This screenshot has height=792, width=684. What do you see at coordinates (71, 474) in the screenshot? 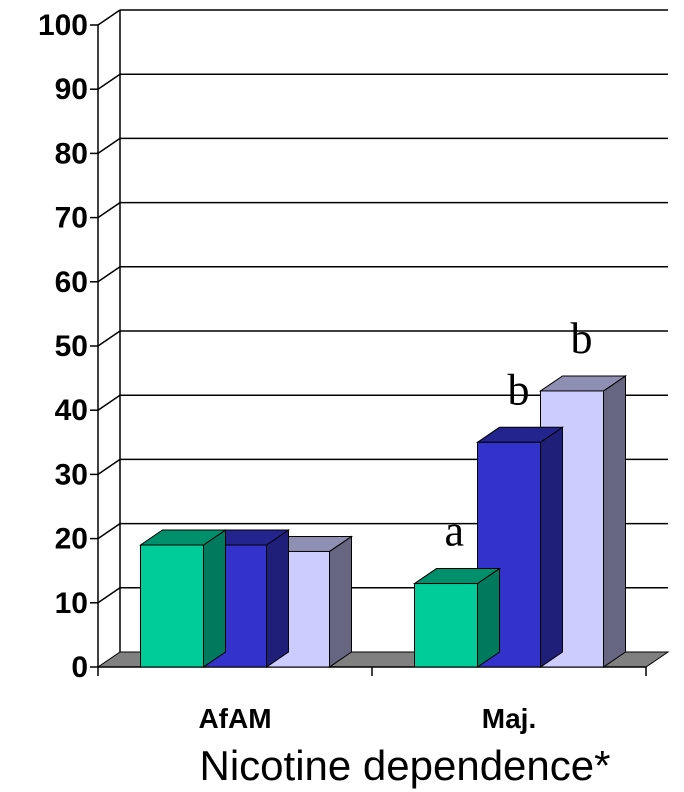
I see `y-tick-label: 30` at bounding box center [71, 474].